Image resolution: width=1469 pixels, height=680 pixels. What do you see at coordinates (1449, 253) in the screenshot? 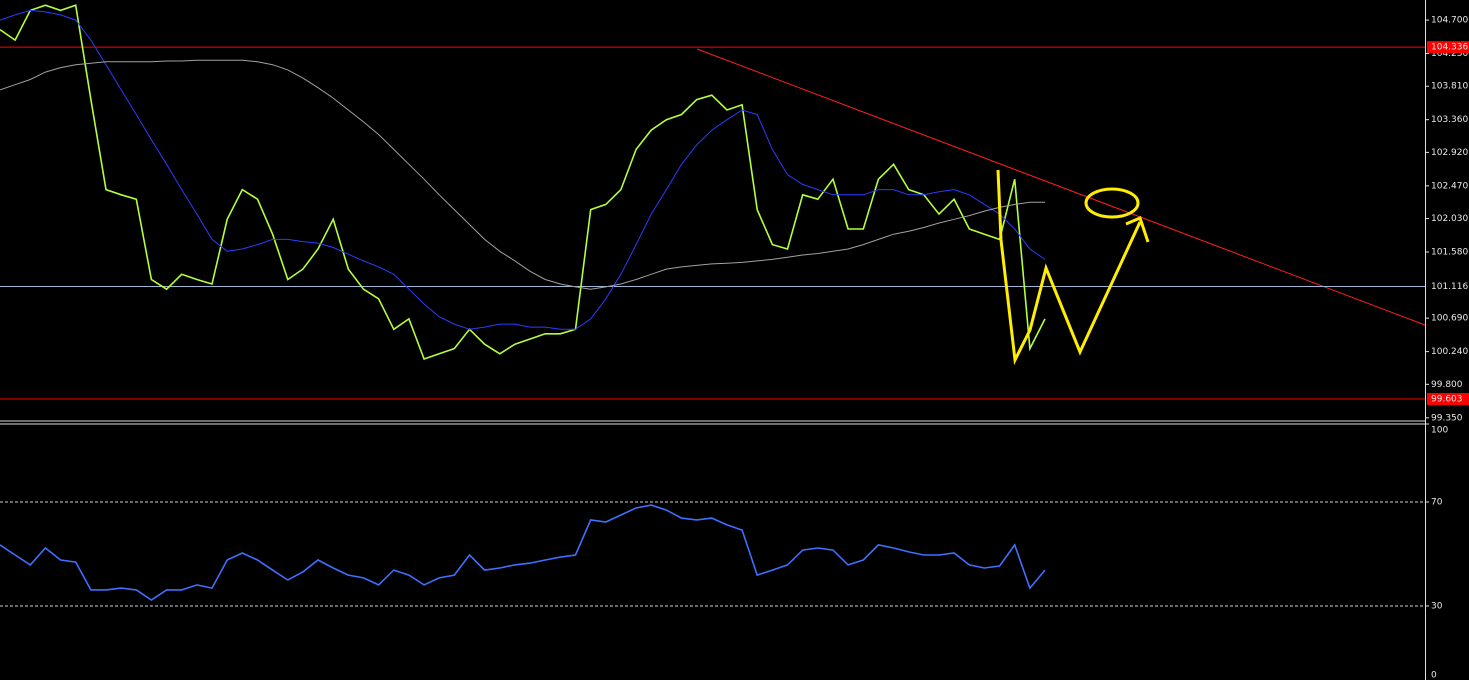
I see `y-tick-label: 101.580` at bounding box center [1449, 253].